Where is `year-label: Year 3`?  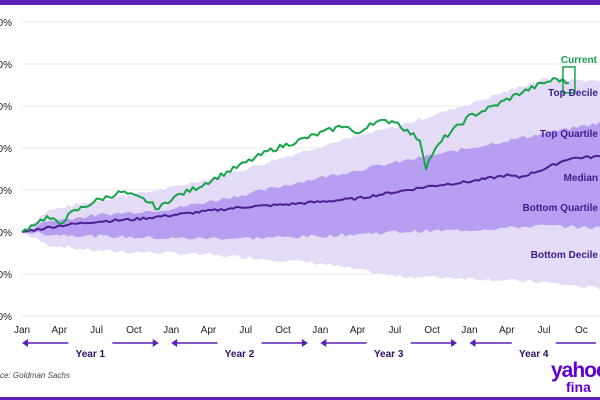 year-label: Year 3 is located at coordinates (389, 354).